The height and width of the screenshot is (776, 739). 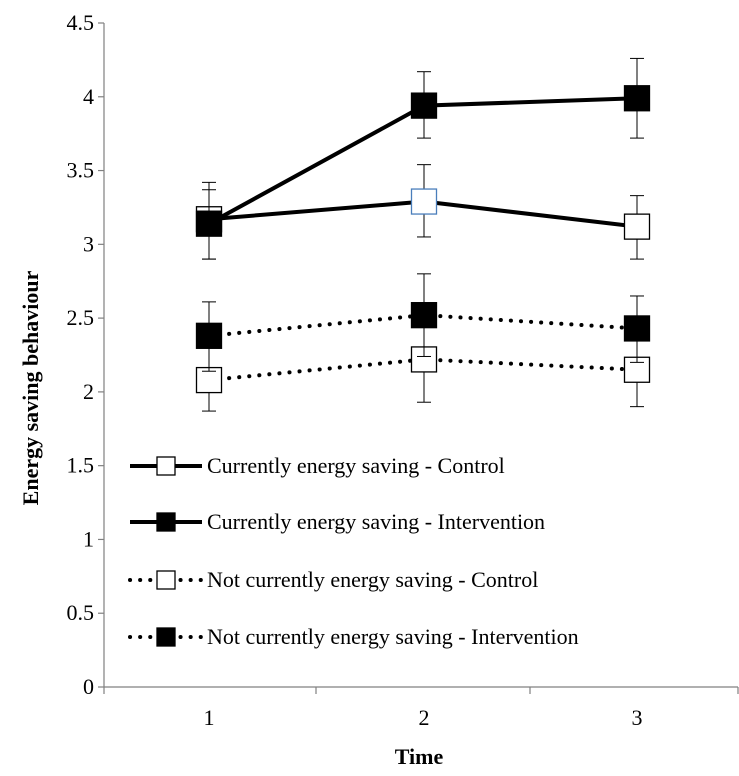 I want to click on legend-item-3: Not currently energy saving - Control, so click(x=333, y=579).